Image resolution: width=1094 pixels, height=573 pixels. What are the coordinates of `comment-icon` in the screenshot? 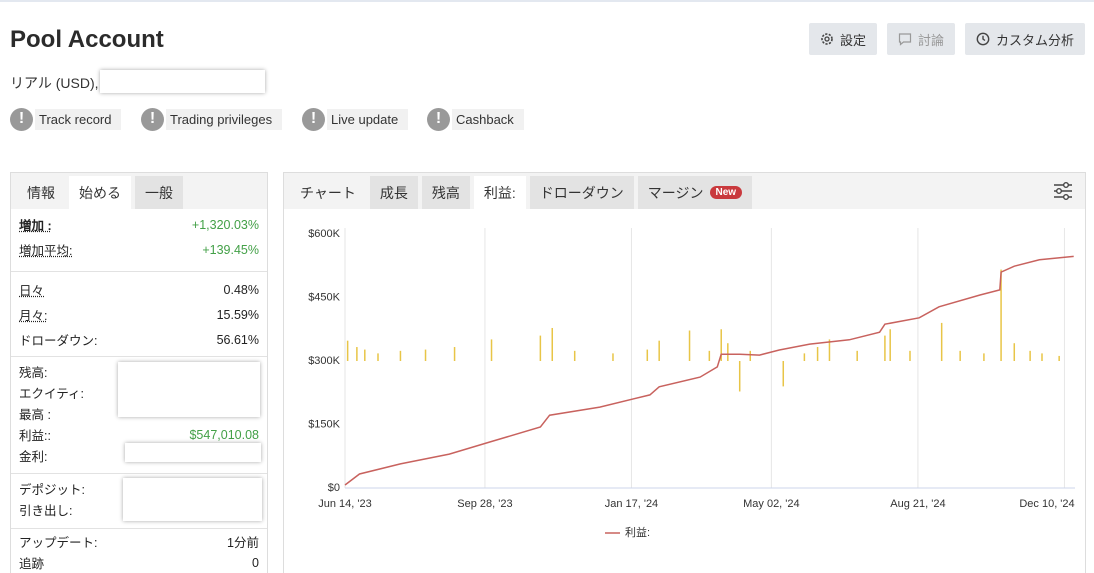 It's located at (905, 39).